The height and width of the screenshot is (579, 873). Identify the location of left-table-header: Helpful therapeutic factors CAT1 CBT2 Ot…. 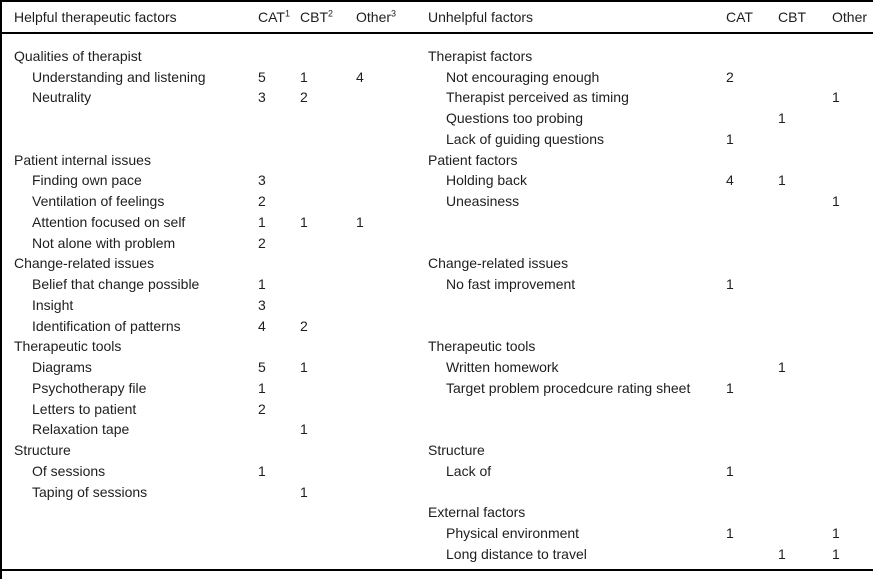
(212, 17).